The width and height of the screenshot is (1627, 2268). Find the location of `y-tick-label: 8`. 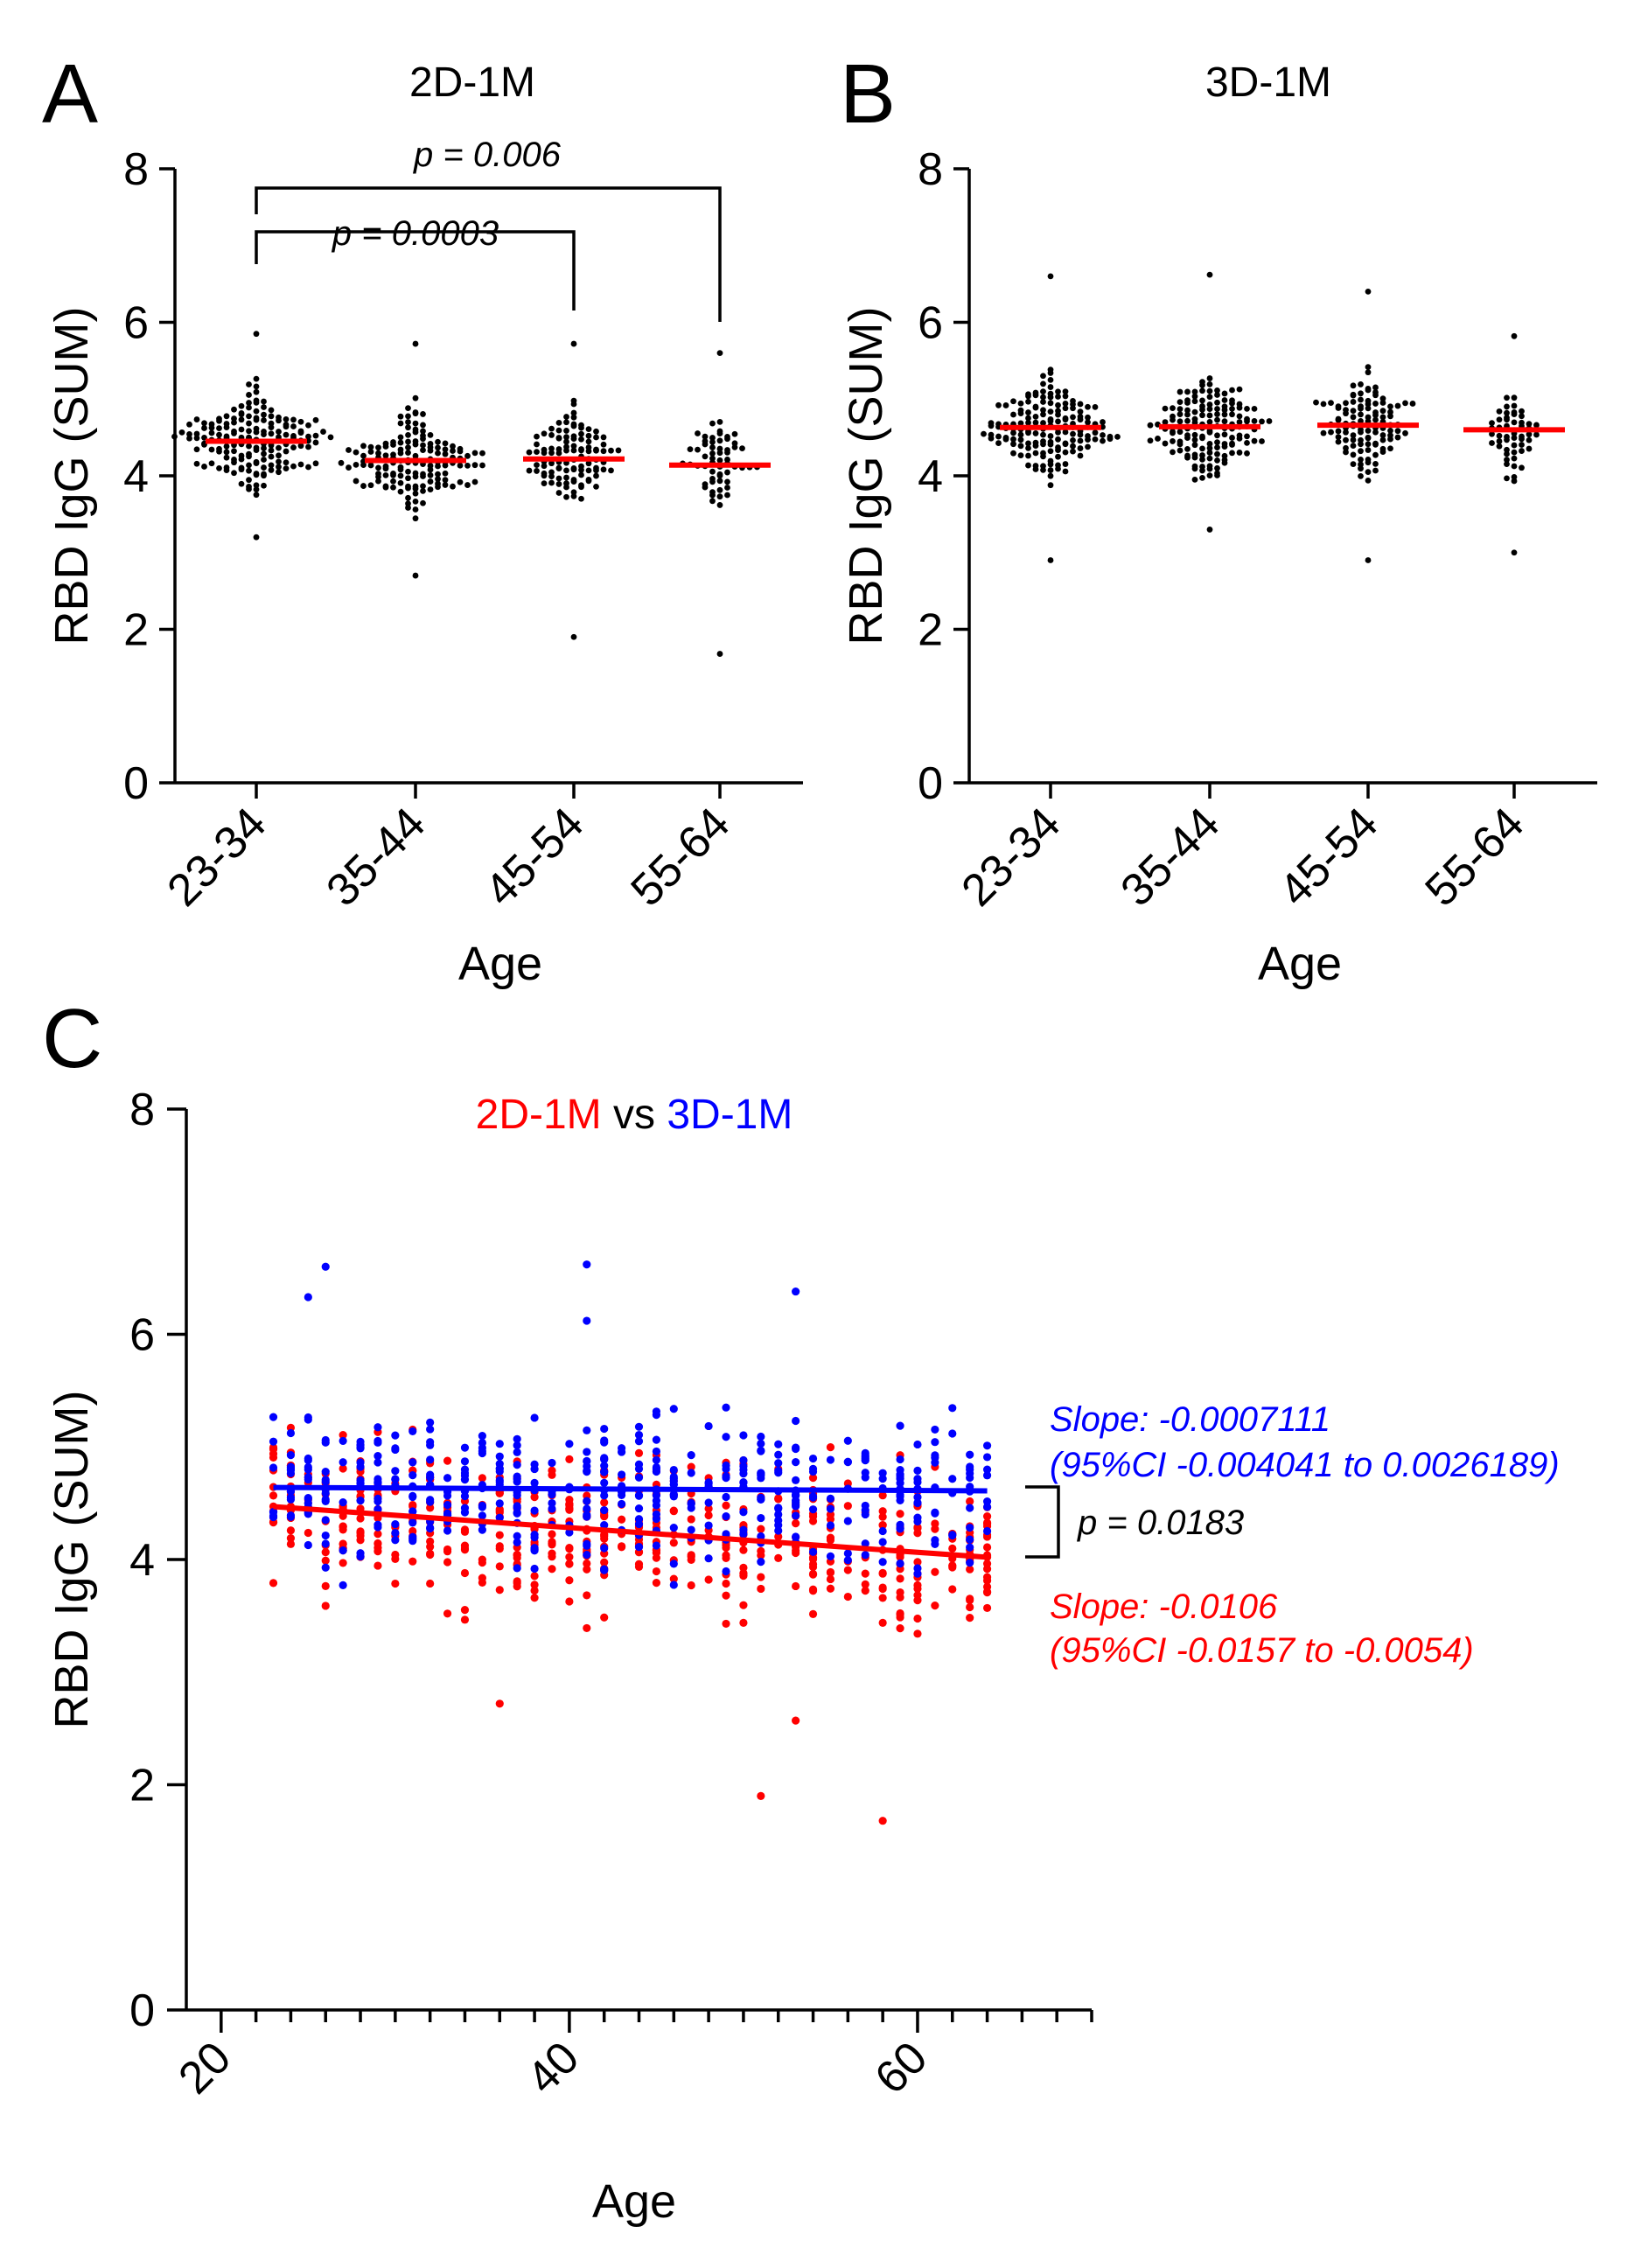

y-tick-label: 8 is located at coordinates (931, 169).